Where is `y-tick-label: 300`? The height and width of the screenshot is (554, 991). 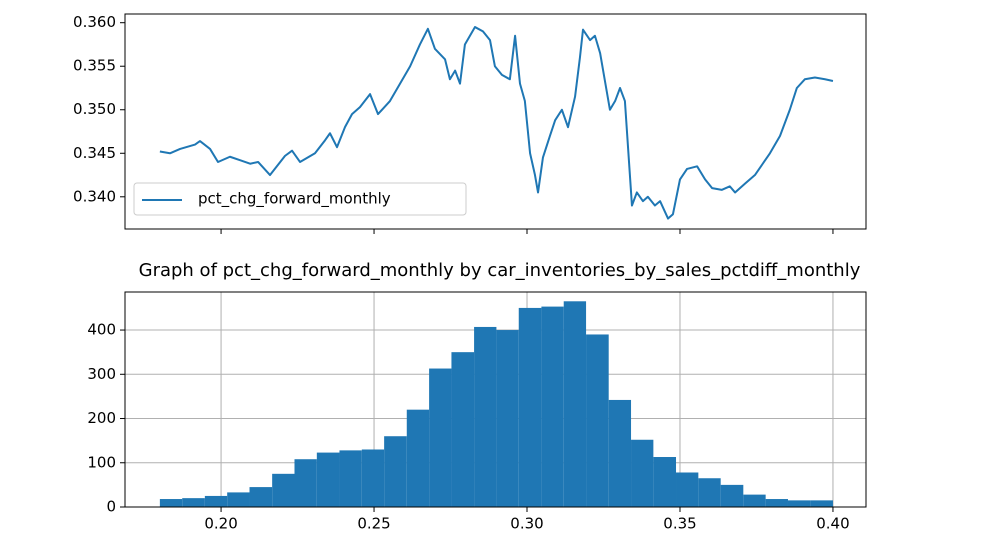
y-tick-label: 300 is located at coordinates (101, 374).